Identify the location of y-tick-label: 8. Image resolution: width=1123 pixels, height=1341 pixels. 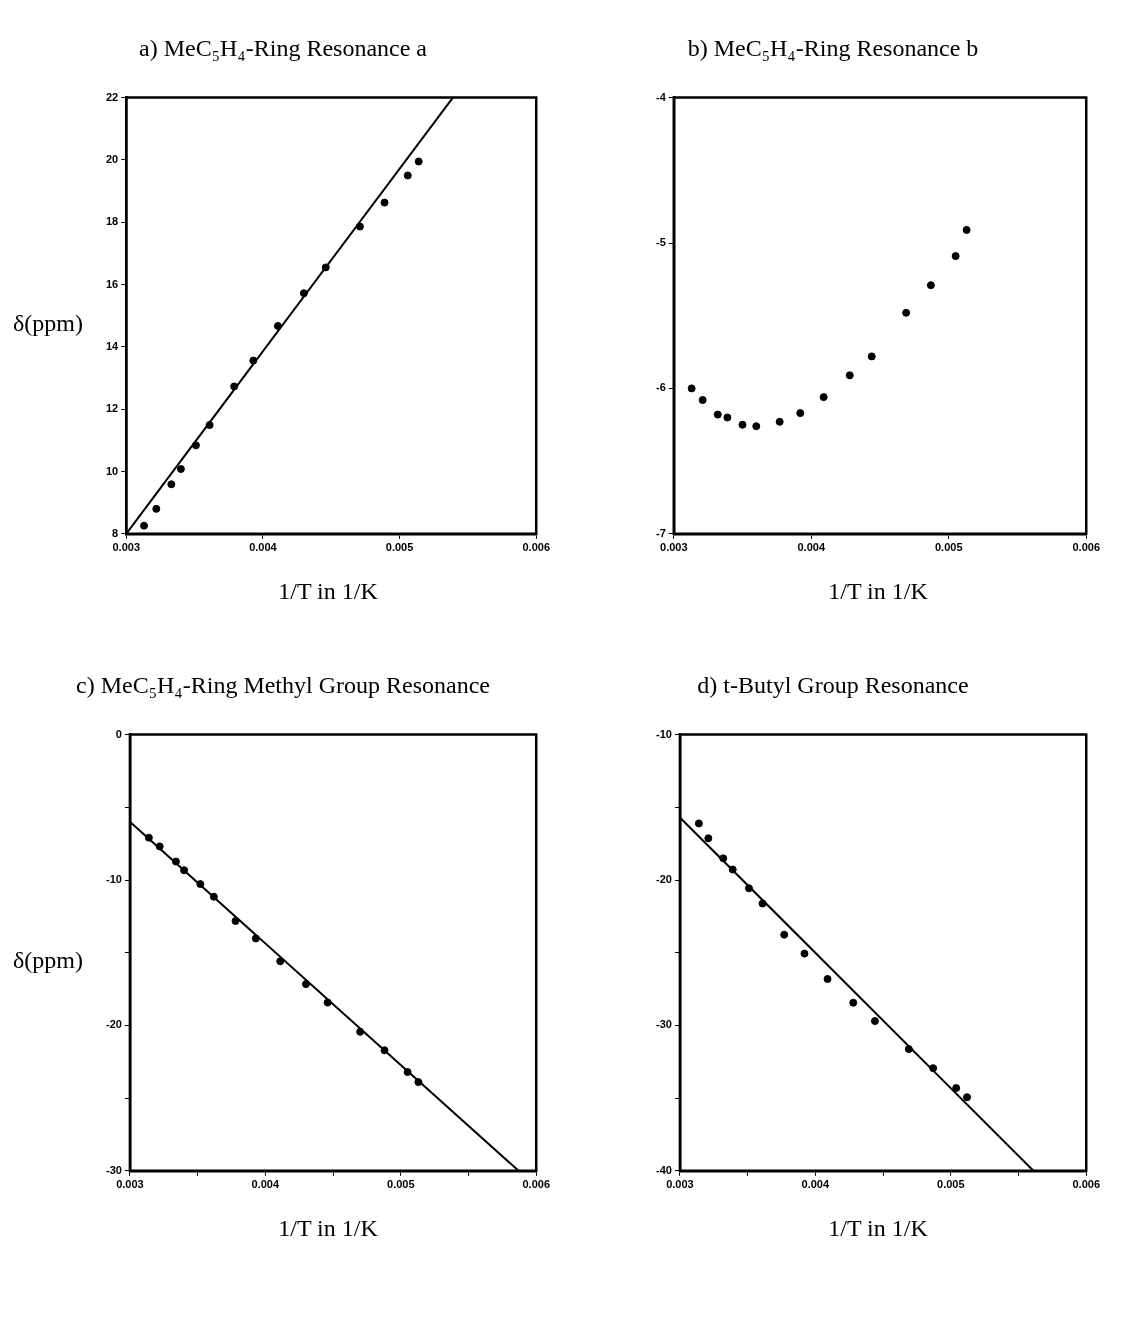
(115, 532).